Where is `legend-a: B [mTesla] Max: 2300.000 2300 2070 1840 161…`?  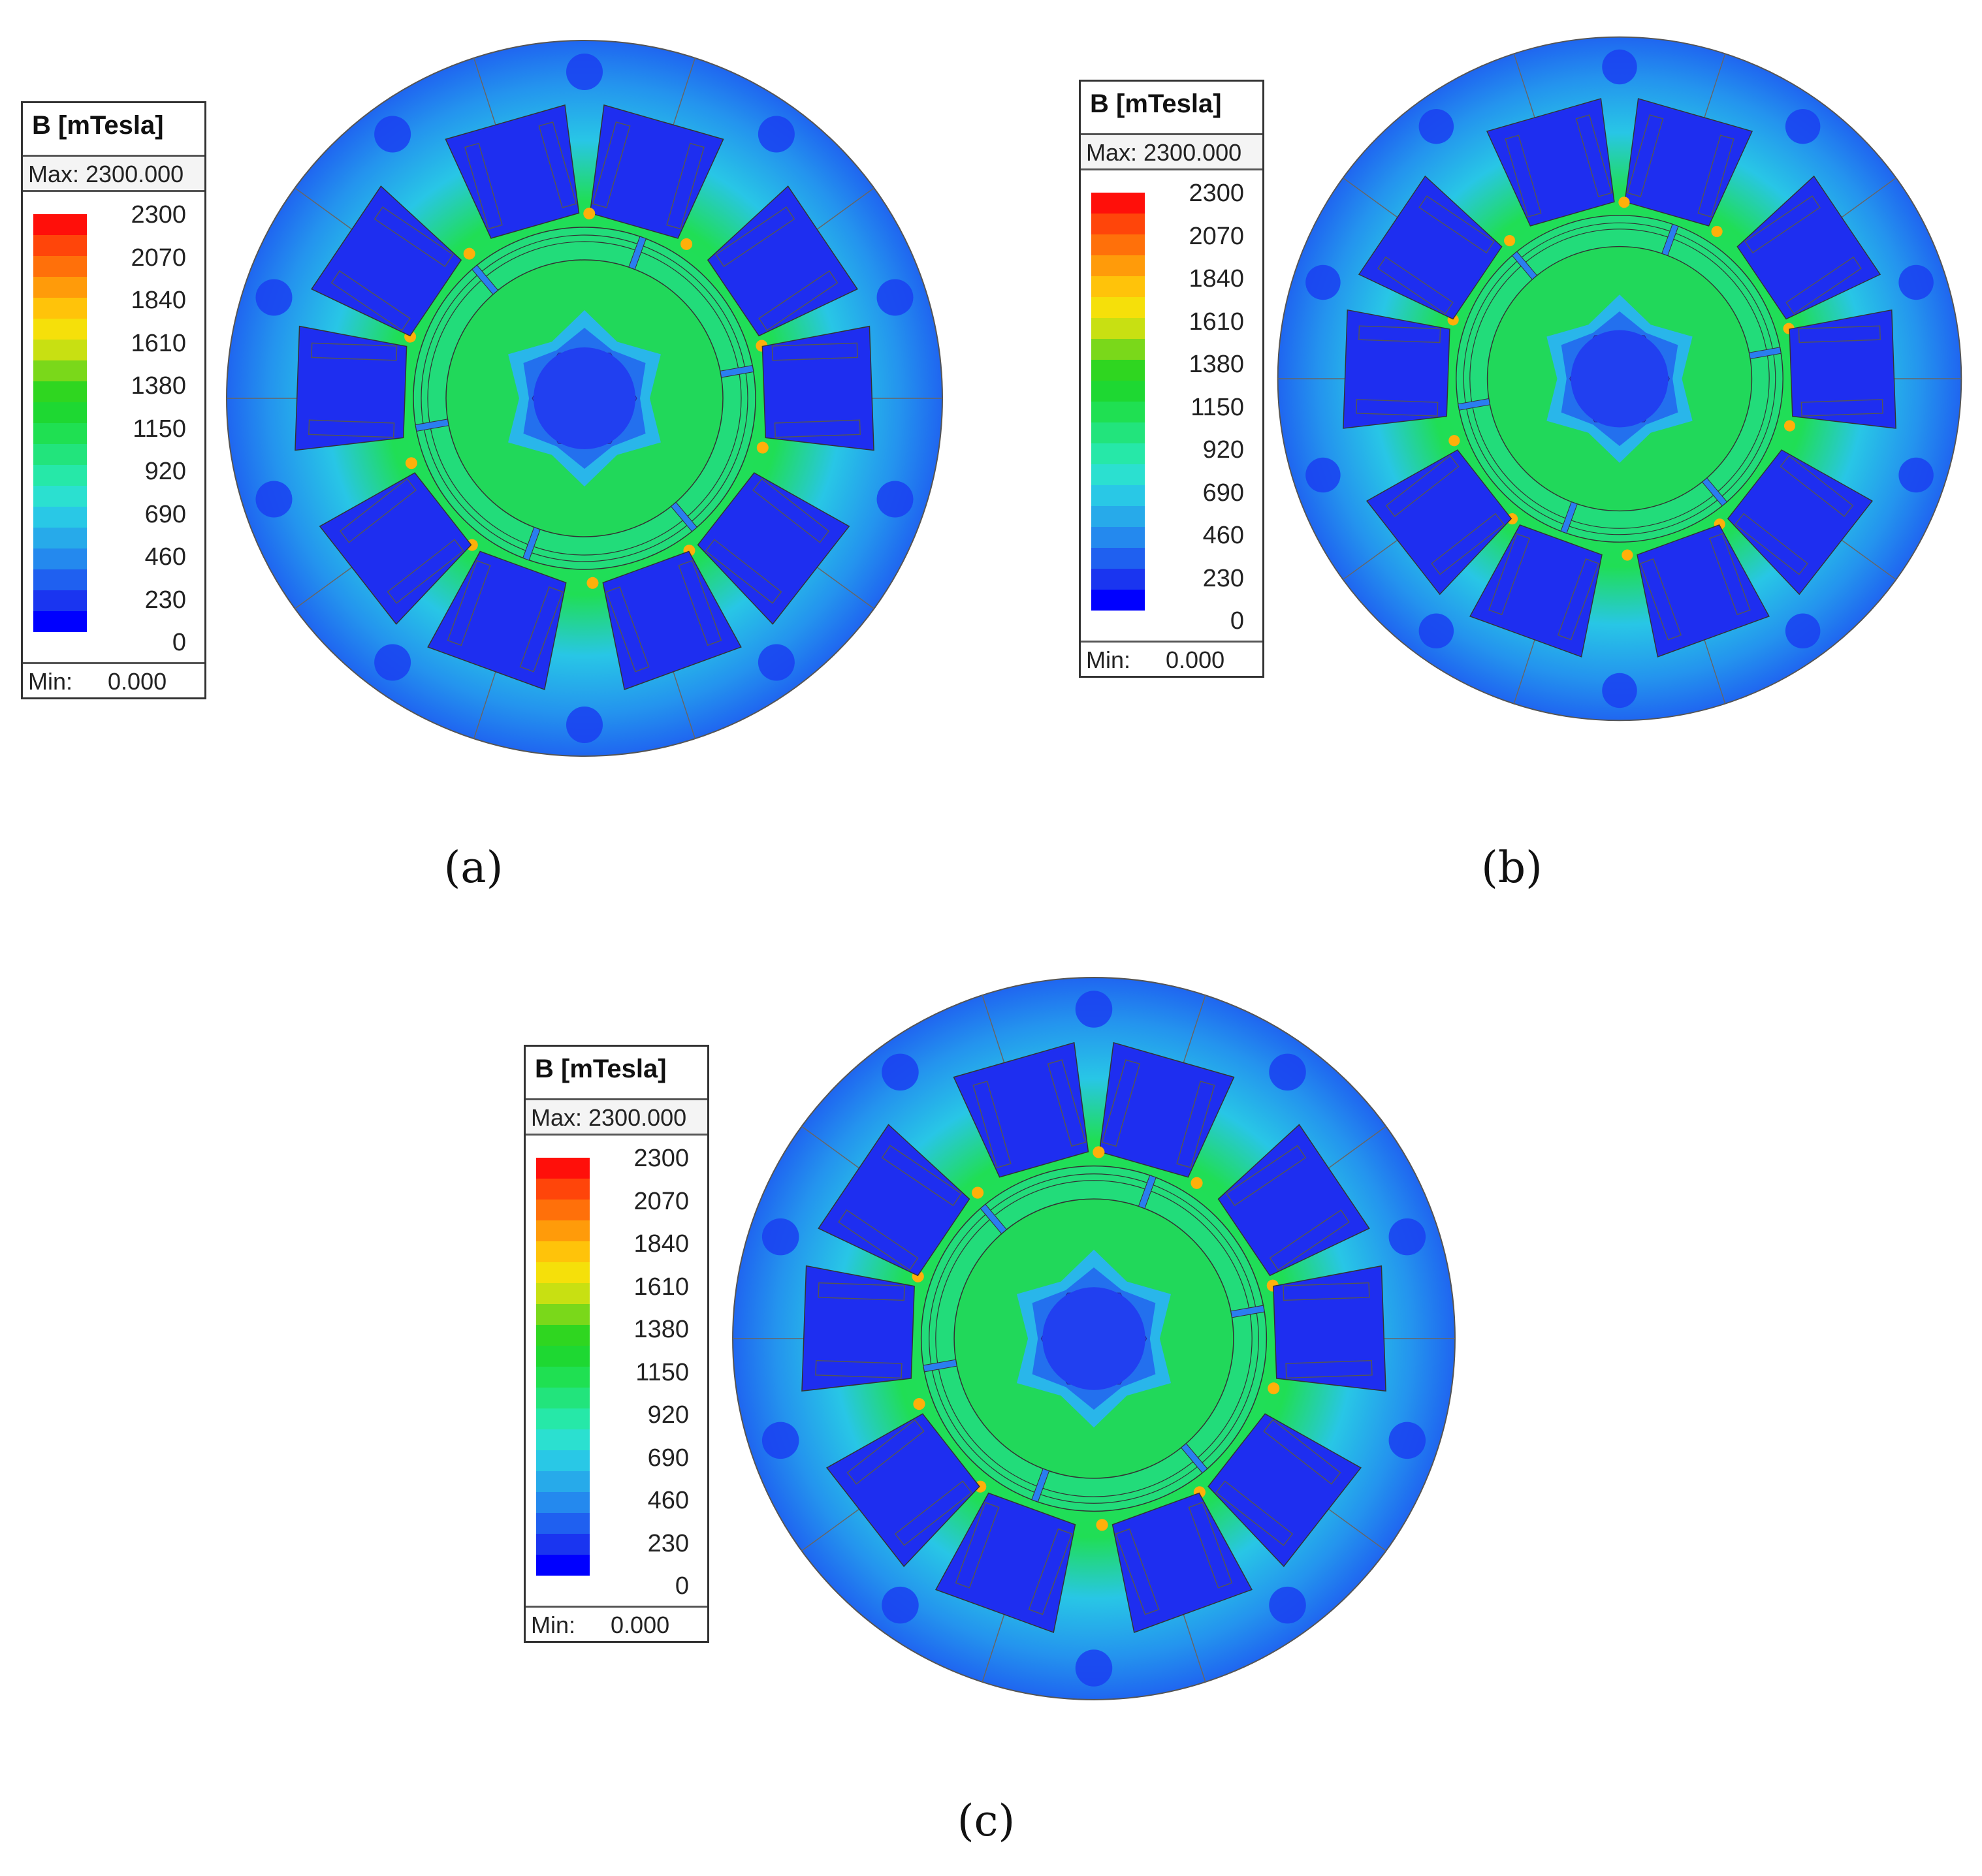
legend-a: B [mTesla] Max: 2300.000 2300 2070 1840 161… is located at coordinates (113, 400).